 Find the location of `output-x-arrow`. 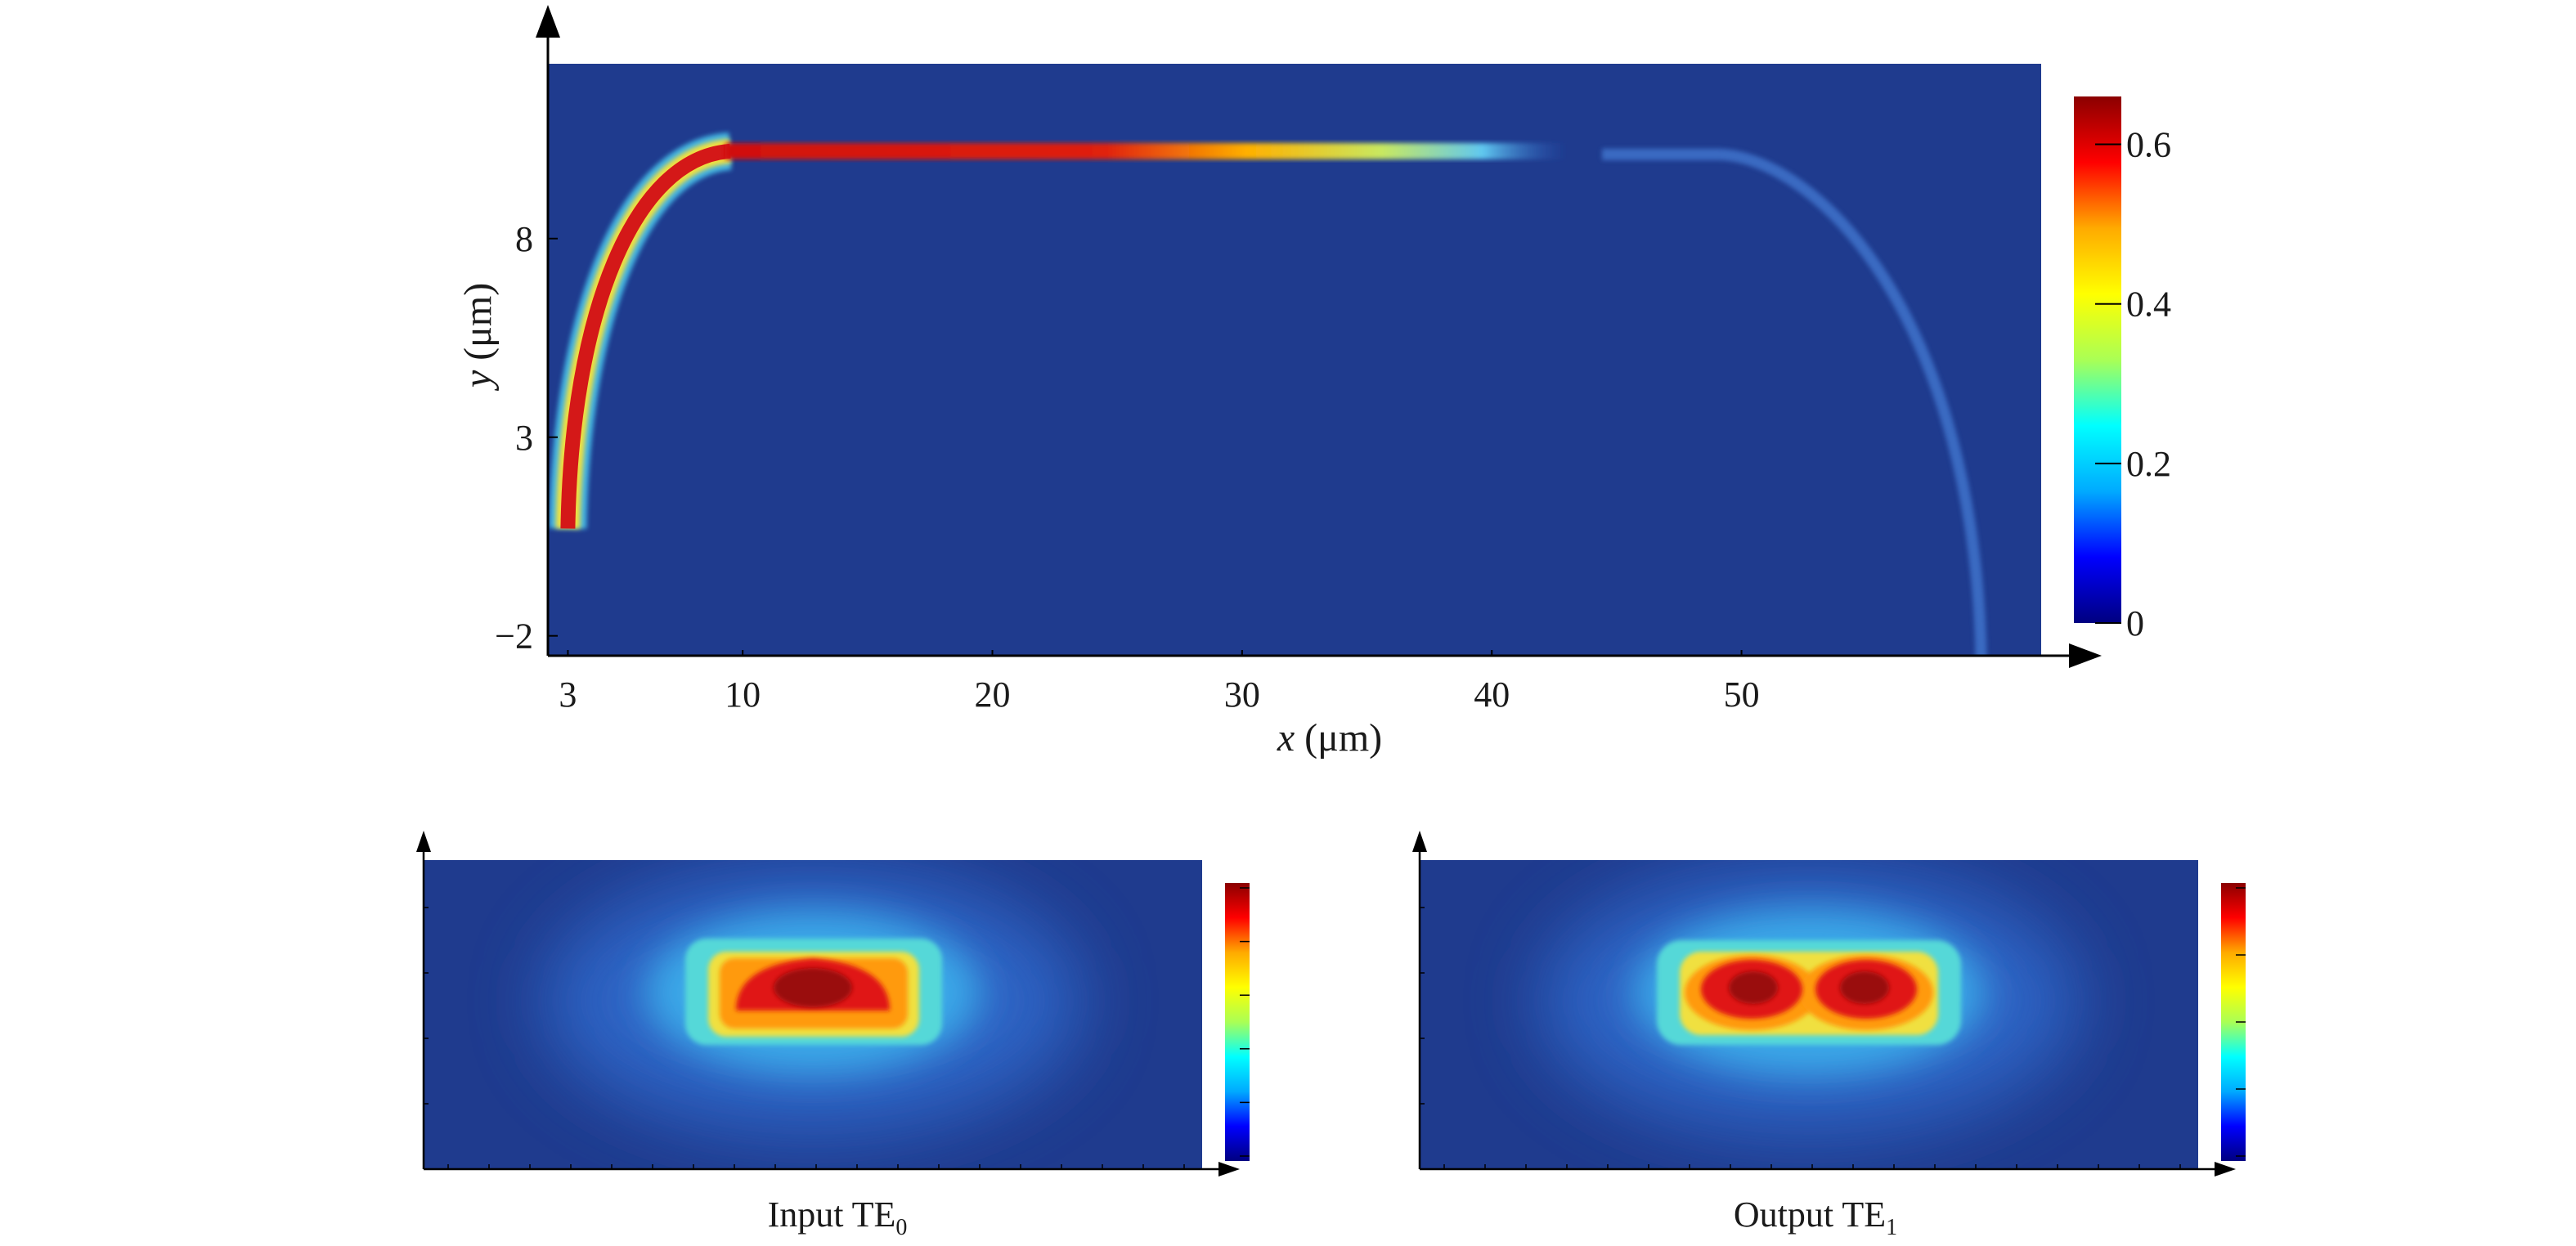

output-x-arrow is located at coordinates (2225, 1169).